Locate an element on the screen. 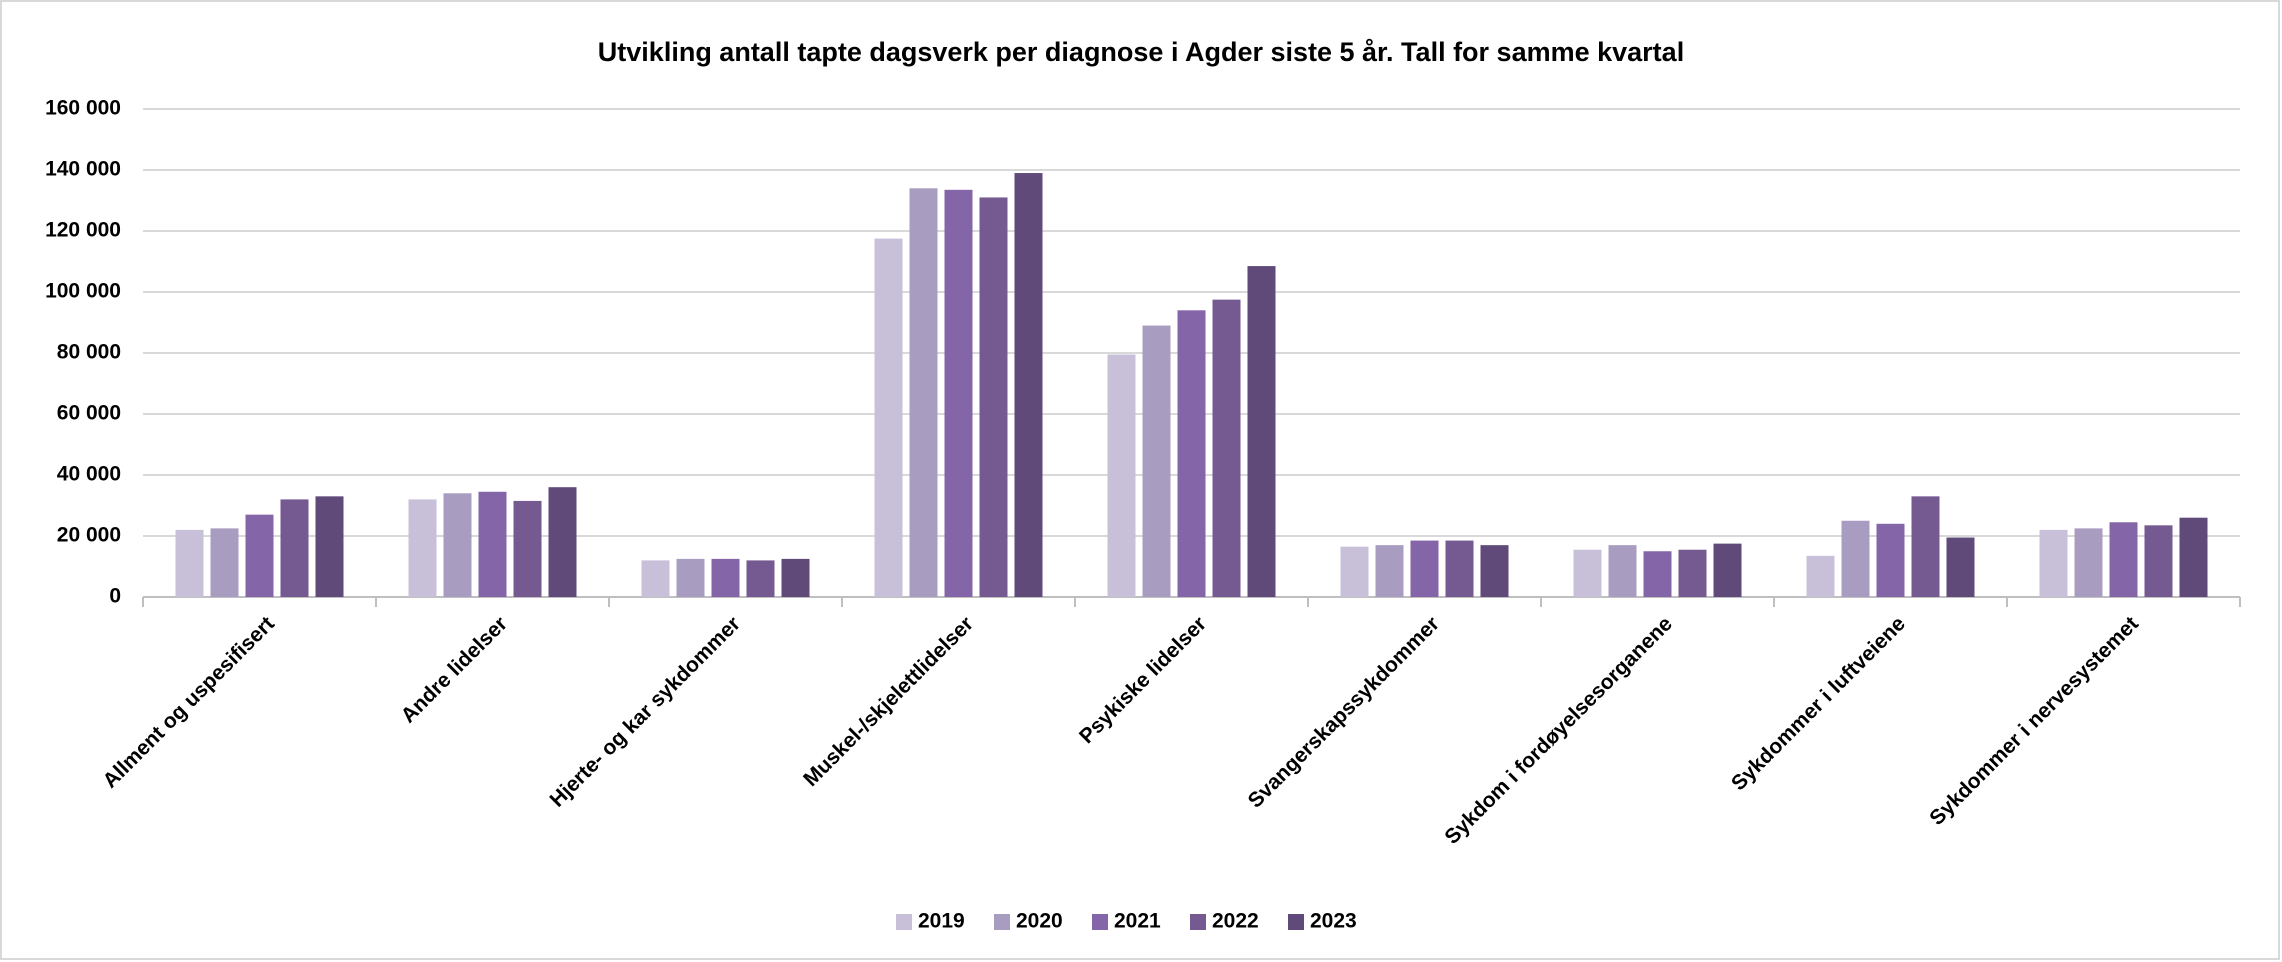 This screenshot has height=962, width=2282. legend-label: 2021 is located at coordinates (1137, 921).